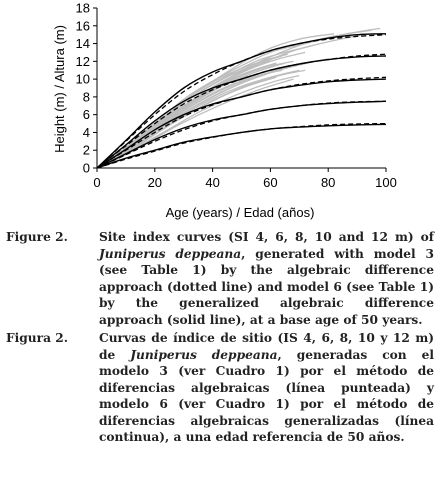 The image size is (437, 502). Describe the element at coordinates (328, 182) in the screenshot. I see `x-tick-label: 80` at that location.